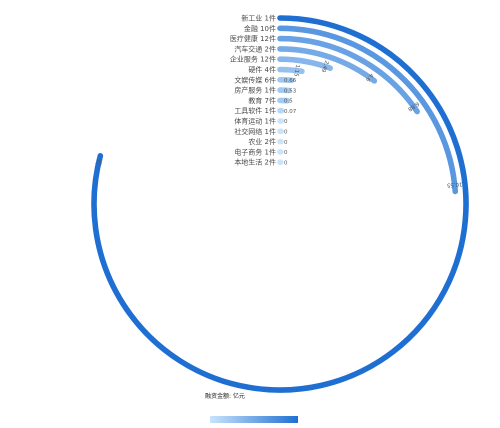 This screenshot has width=500, height=428. What do you see at coordinates (290, 112) in the screenshot?
I see `value-label-9: 0.07` at bounding box center [290, 112].